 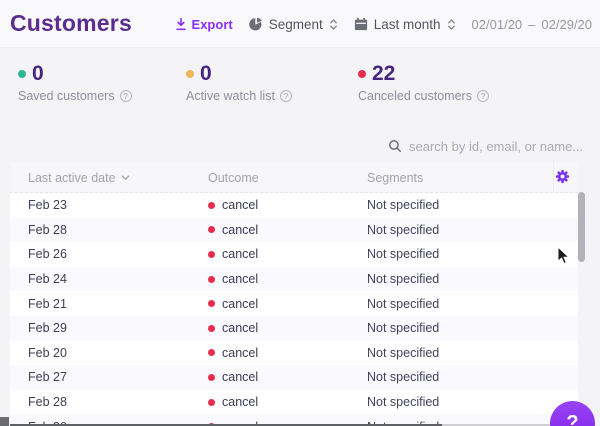 What do you see at coordinates (294, 377) in the screenshot?
I see `table-row: Feb 27 cancel Not specified` at bounding box center [294, 377].